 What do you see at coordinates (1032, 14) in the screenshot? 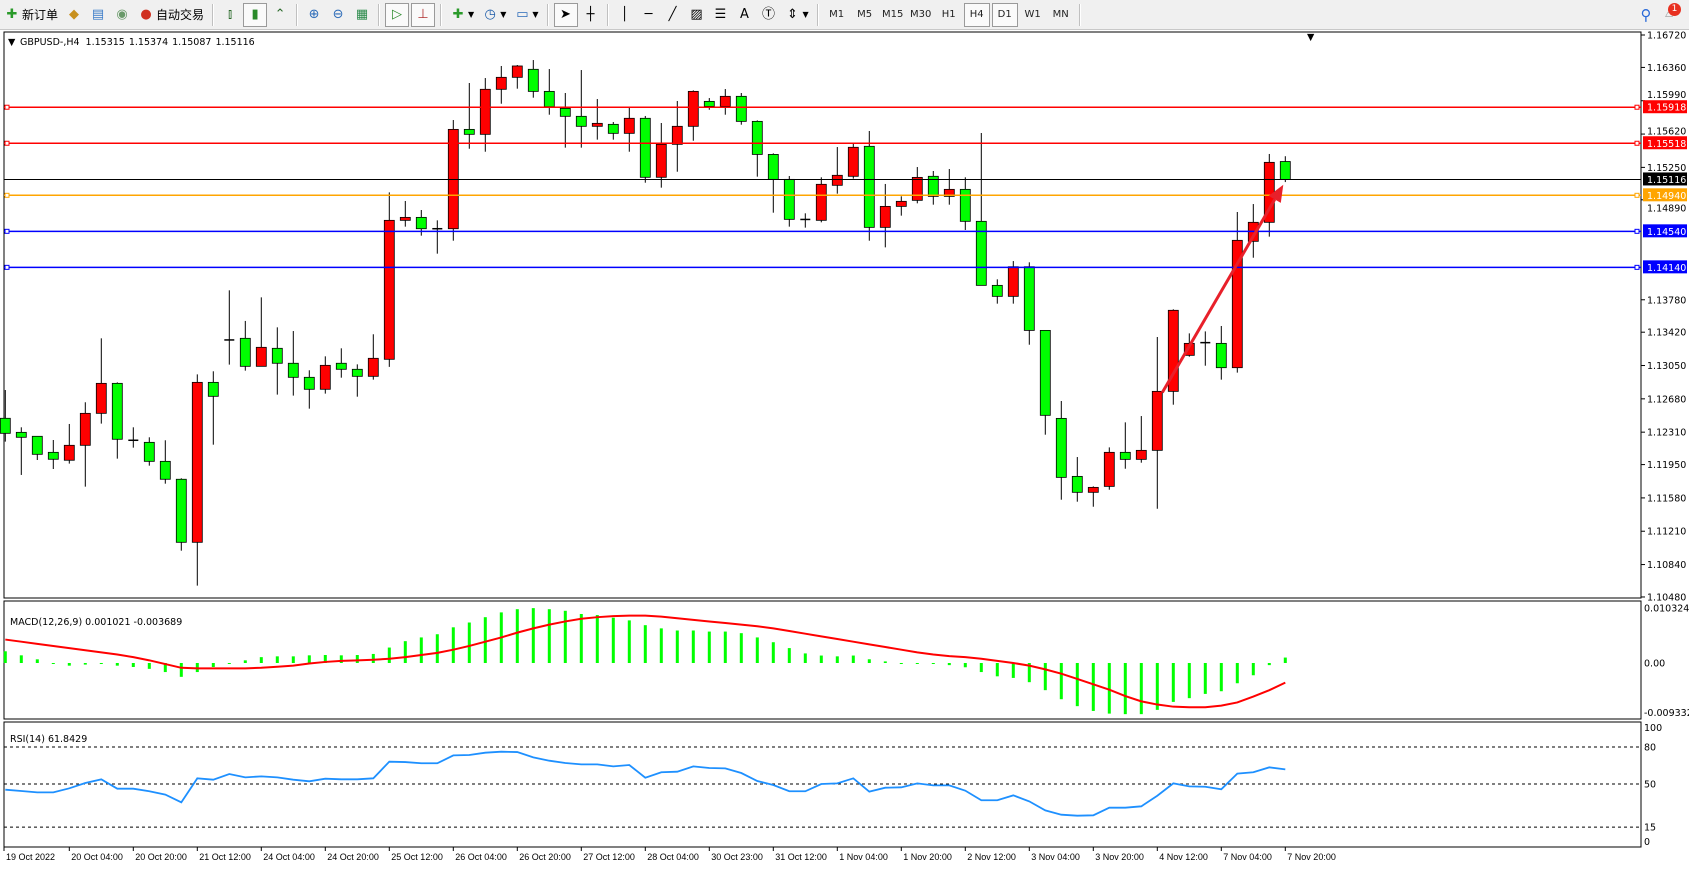
I see `period-w1-button: W1` at bounding box center [1032, 14].